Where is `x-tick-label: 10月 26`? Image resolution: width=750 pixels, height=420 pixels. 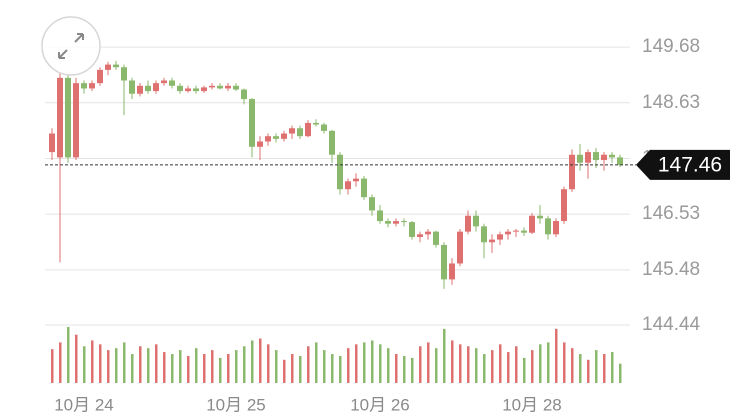 x-tick-label: 10月 26 is located at coordinates (380, 404).